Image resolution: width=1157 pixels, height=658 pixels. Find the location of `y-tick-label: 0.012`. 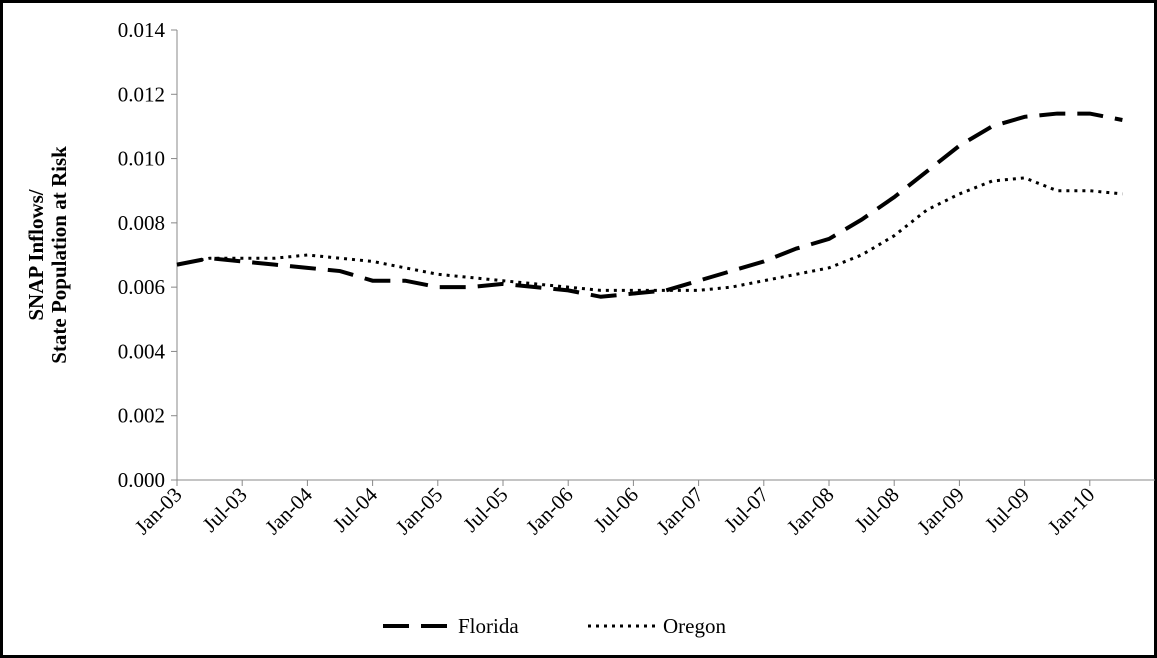

y-tick-label: 0.012 is located at coordinates (141, 94).